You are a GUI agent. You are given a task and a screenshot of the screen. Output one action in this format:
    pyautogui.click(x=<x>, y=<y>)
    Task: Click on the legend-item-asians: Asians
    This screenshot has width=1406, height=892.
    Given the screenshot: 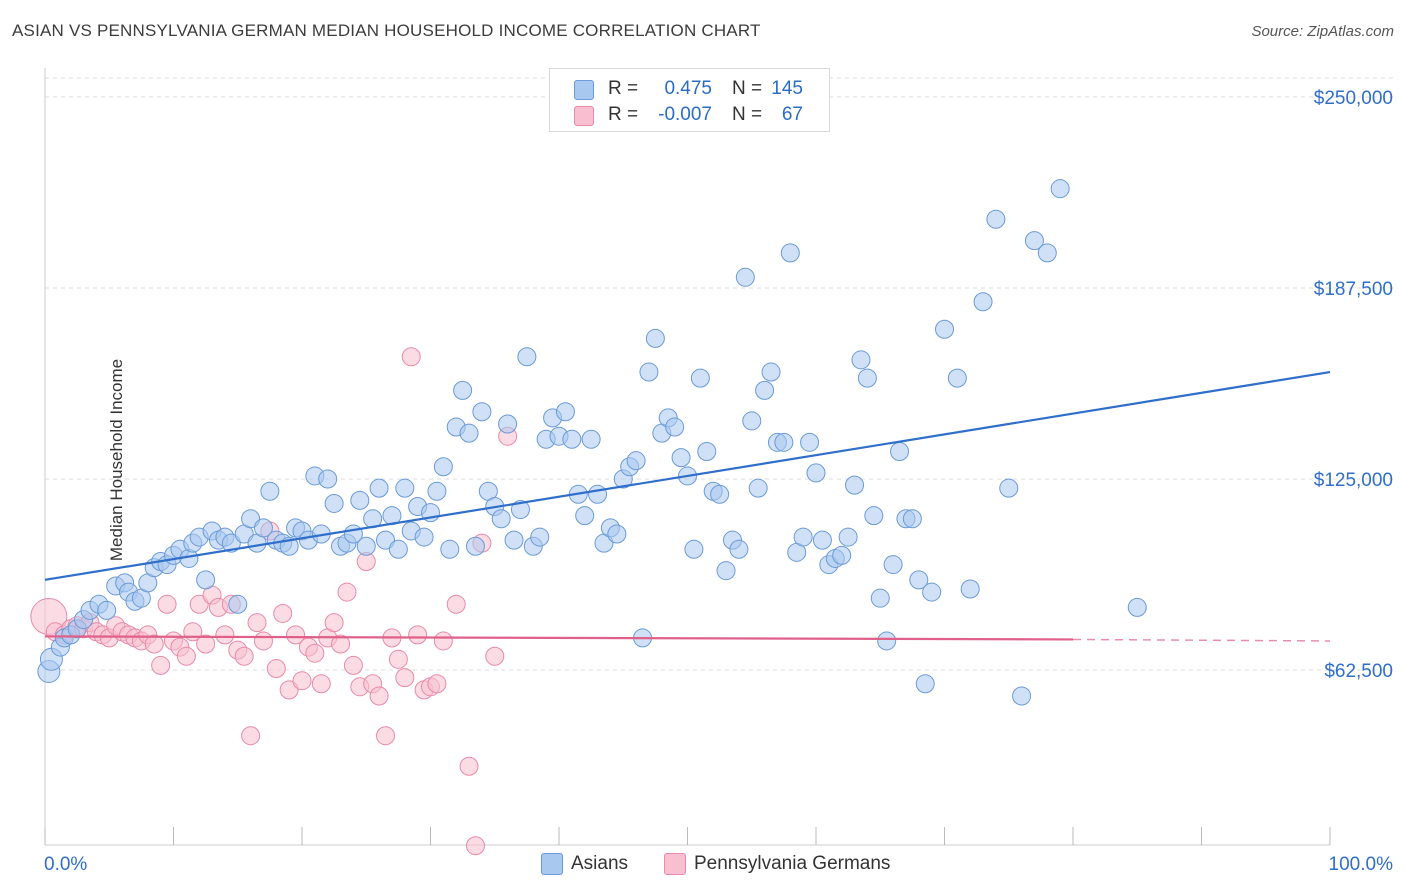 What is the action you would take?
    pyautogui.click(x=596, y=864)
    